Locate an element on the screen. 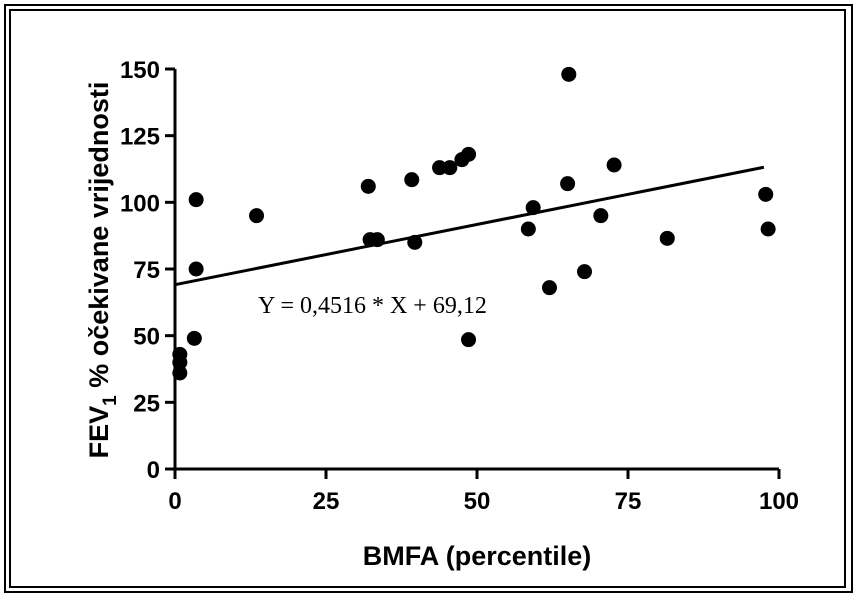 The image size is (861, 597). y-axis-title-subscript: 1 is located at coordinates (110, 400).